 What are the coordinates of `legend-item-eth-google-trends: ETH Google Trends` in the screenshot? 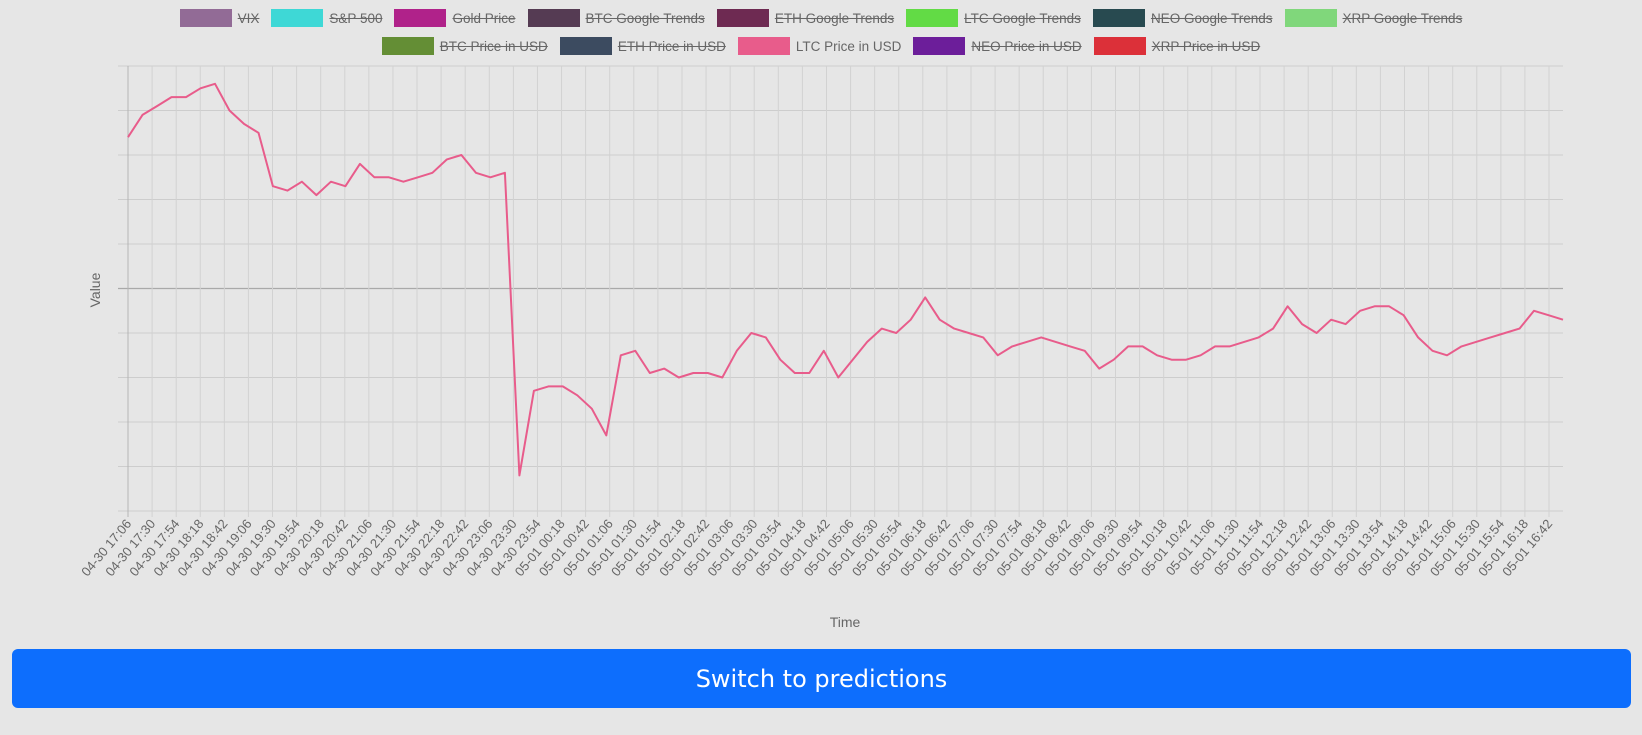 It's located at (805, 18).